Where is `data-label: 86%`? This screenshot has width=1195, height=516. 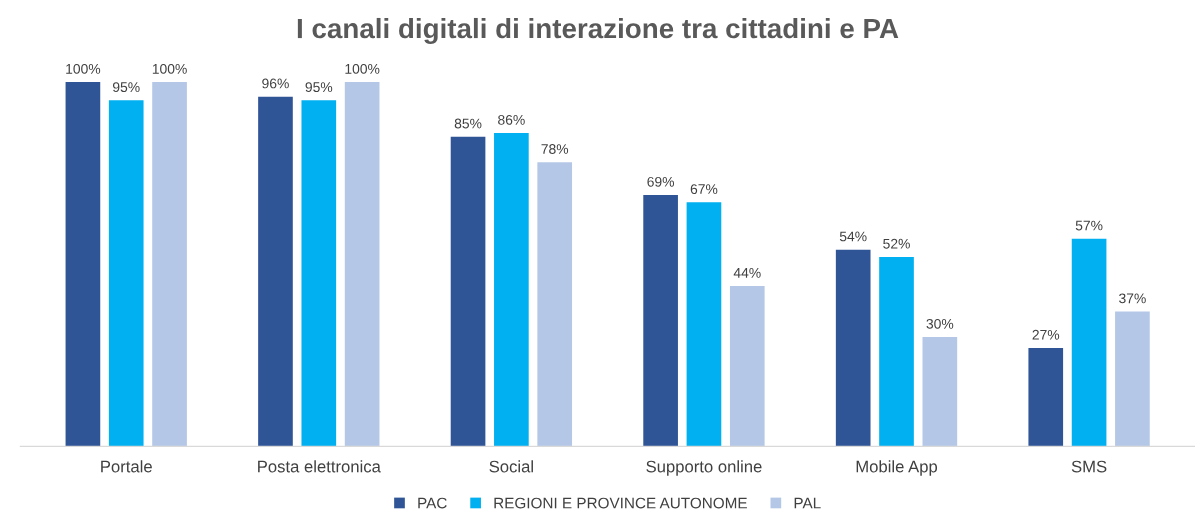
data-label: 86% is located at coordinates (511, 119).